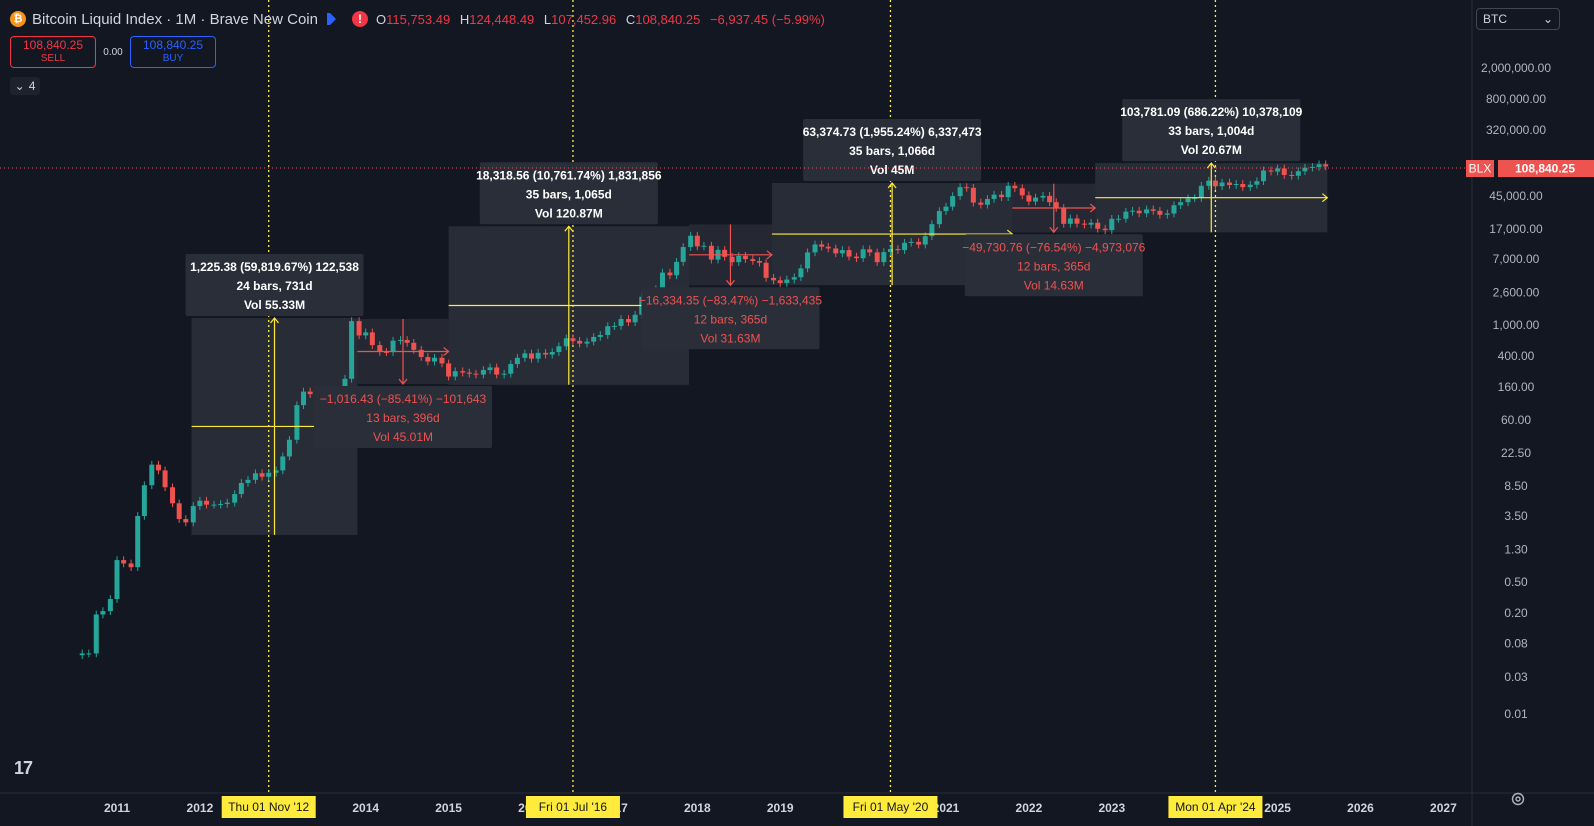 Image resolution: width=1594 pixels, height=826 pixels. What do you see at coordinates (1495, 19) in the screenshot?
I see `currency-value: BTC` at bounding box center [1495, 19].